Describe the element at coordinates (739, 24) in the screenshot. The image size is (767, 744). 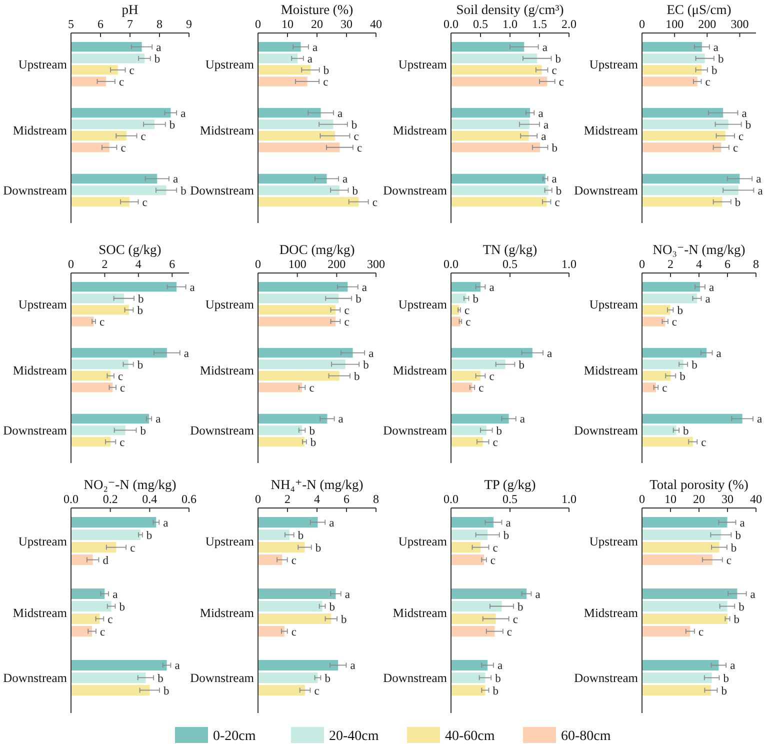
I see `x-tick-label: 300` at that location.